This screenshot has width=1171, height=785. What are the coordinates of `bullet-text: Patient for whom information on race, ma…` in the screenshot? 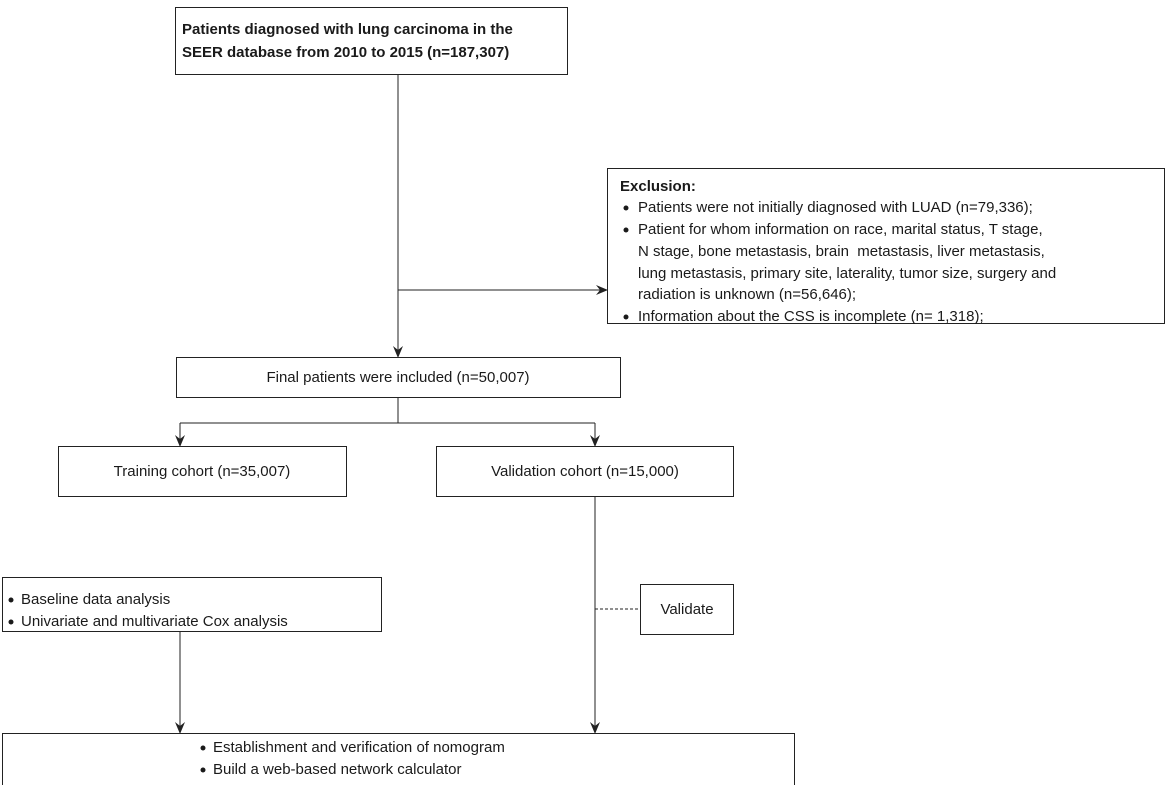 It's located at (840, 229).